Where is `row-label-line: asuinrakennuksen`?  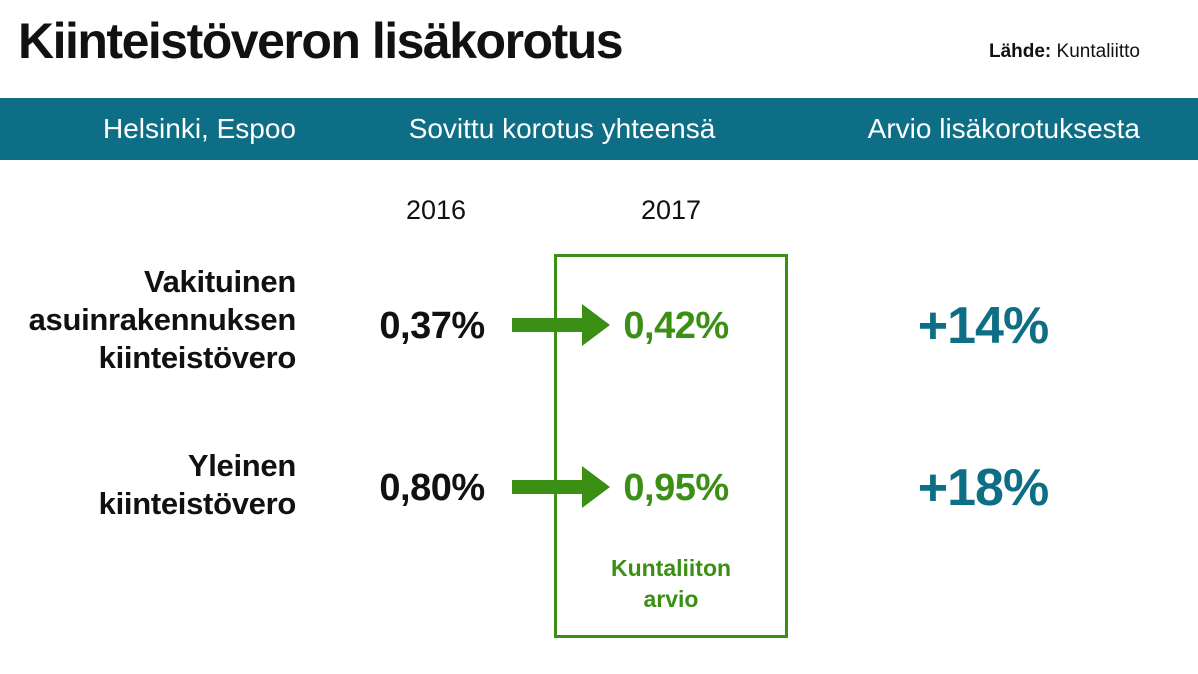
row-label-line: asuinrakennuksen is located at coordinates (162, 319).